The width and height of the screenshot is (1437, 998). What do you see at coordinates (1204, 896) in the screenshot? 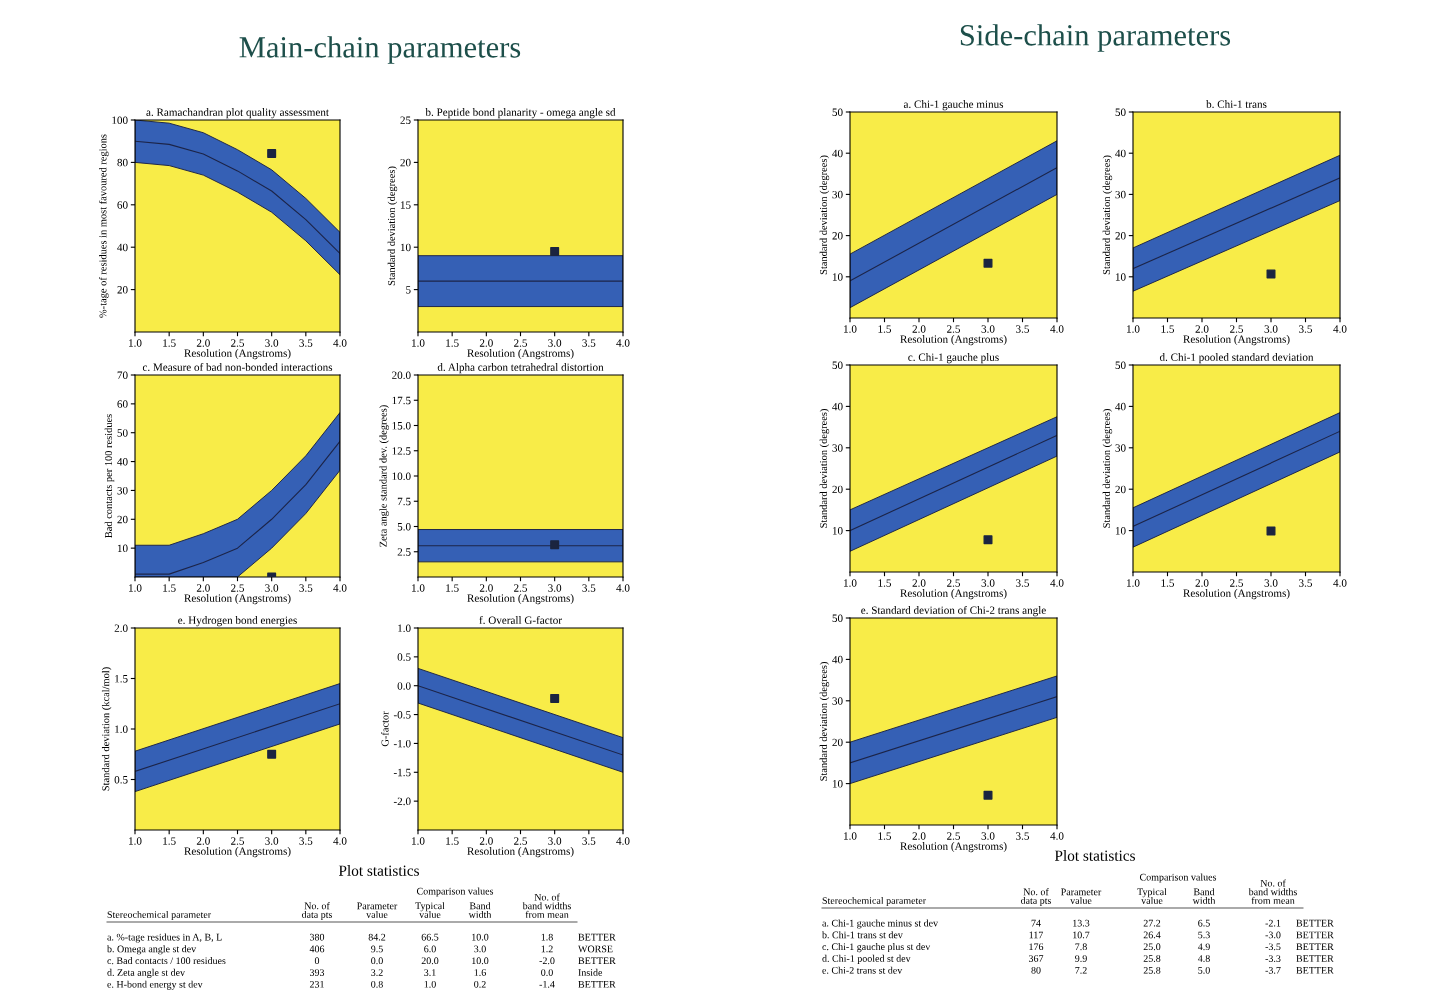
I see `text: Band width` at bounding box center [1204, 896].